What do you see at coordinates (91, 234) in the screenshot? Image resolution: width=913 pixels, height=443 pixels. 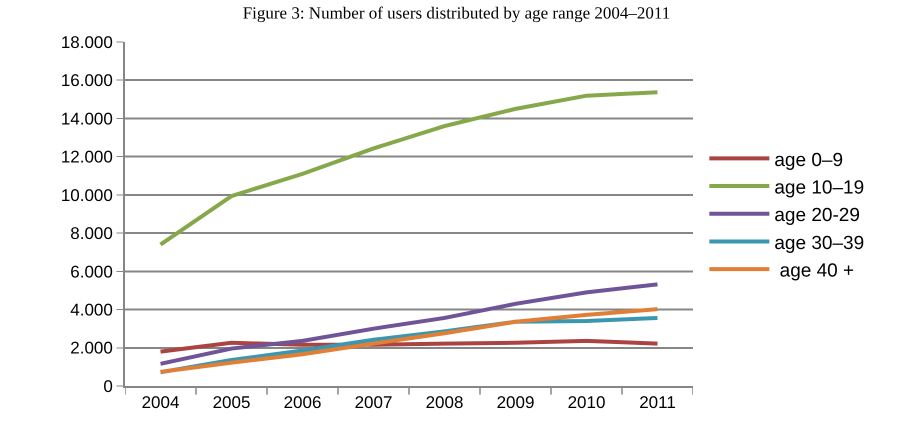 I see `y-tick-label: 8.000` at bounding box center [91, 234].